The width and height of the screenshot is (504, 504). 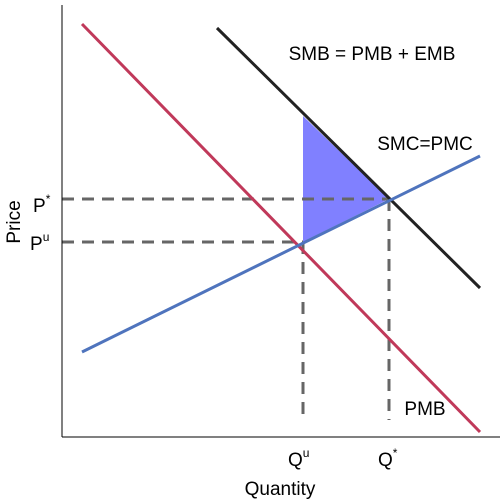 What do you see at coordinates (425, 144) in the screenshot?
I see `curve-label: SMC=PMC` at bounding box center [425, 144].